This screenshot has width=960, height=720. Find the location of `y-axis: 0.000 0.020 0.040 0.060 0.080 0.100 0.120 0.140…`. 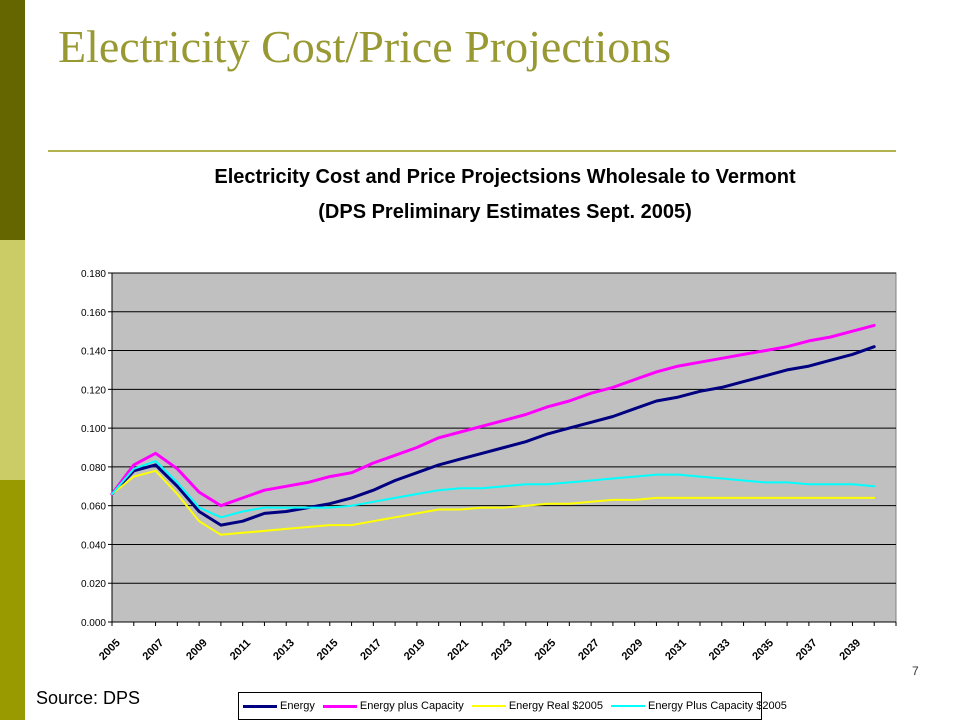

y-axis: 0.000 0.020 0.040 0.060 0.080 0.100 0.120 0.140… is located at coordinates (97, 449).